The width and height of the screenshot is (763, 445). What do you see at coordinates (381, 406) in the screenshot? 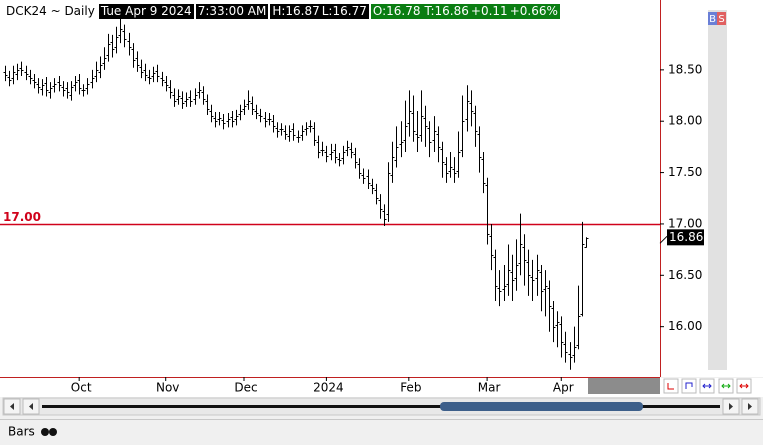
I see `scrollbar` at bounding box center [381, 406].